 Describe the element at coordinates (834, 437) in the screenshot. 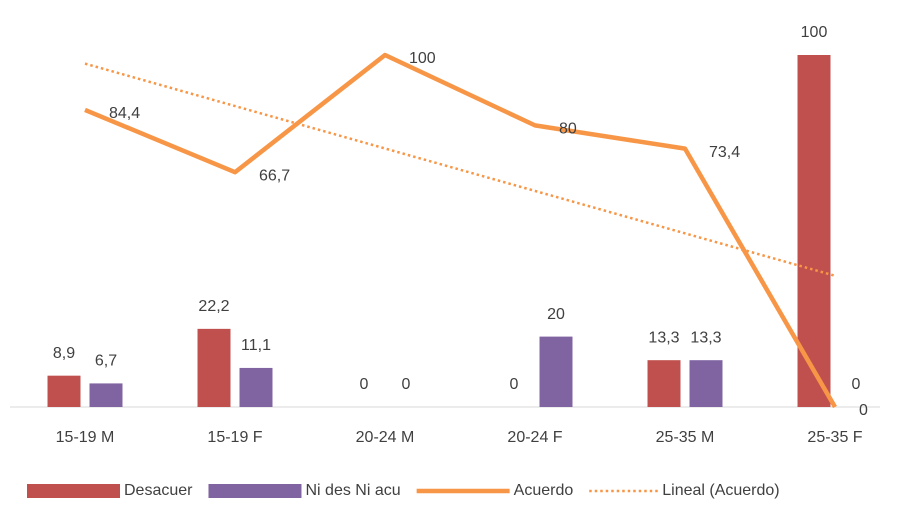

I see `x-tick-label: 25-35 F` at that location.